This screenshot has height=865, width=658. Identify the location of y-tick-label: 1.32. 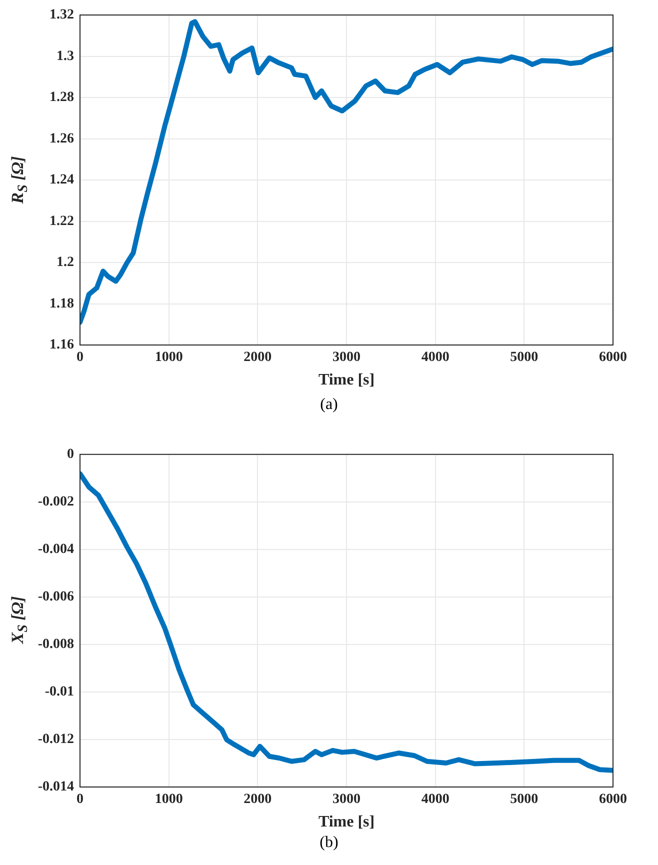
(62, 15).